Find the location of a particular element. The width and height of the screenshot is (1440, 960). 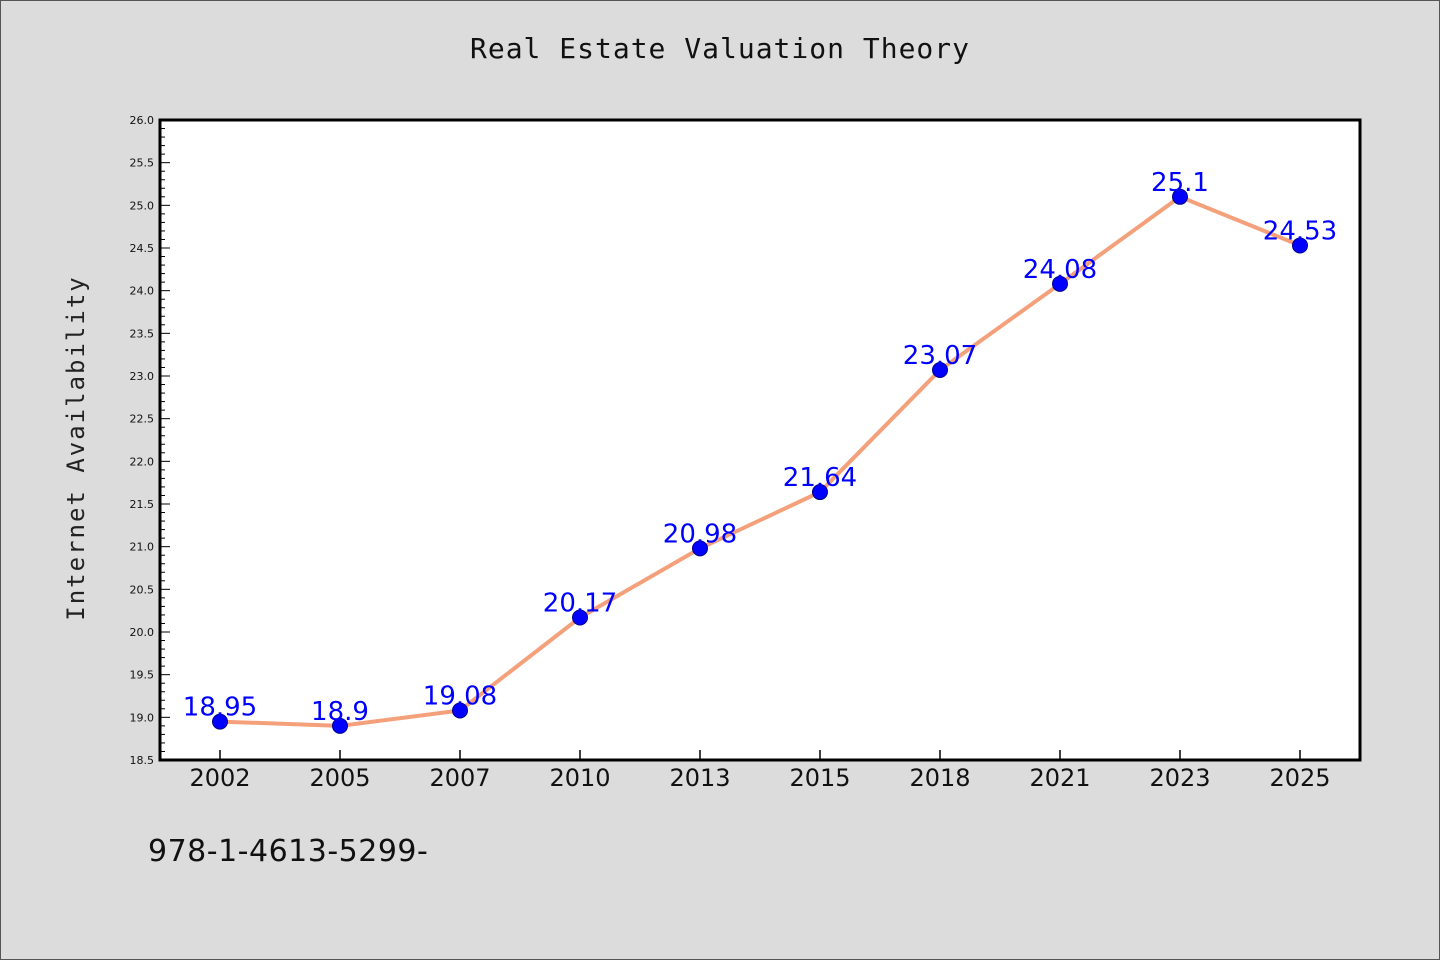

y-tick-label: 21.0 is located at coordinates (142, 547).